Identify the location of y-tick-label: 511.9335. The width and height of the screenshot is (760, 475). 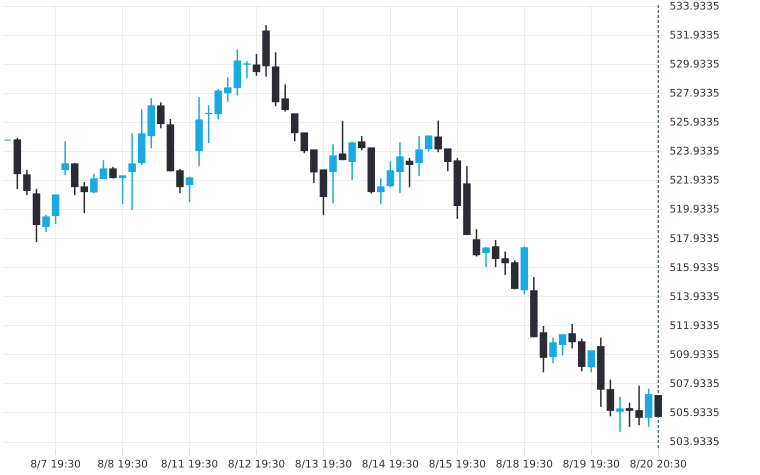
(695, 326).